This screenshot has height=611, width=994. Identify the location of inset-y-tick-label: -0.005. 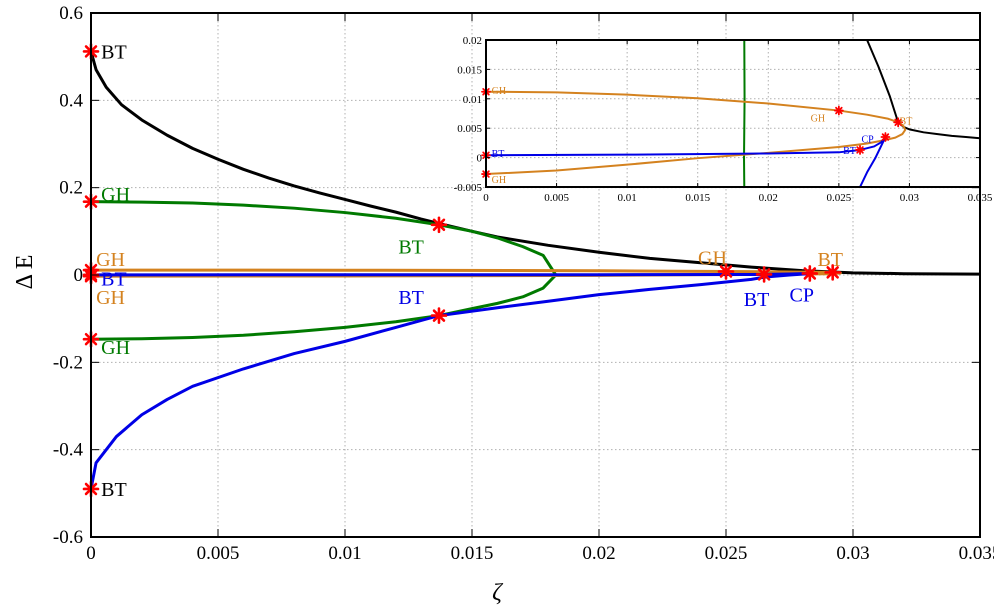
(468, 188).